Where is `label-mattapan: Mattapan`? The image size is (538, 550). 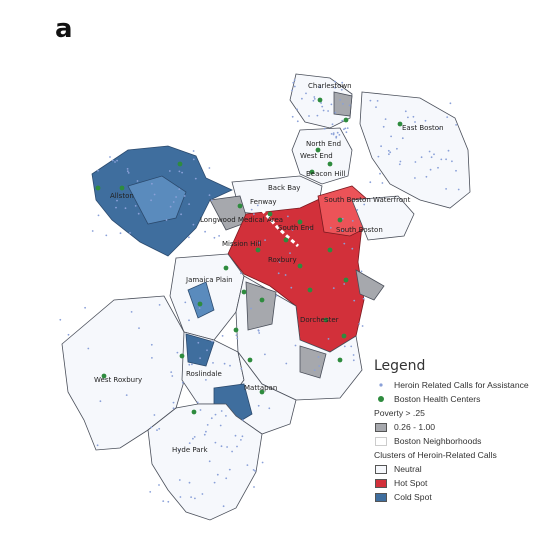 label-mattapan: Mattapan is located at coordinates (260, 388).